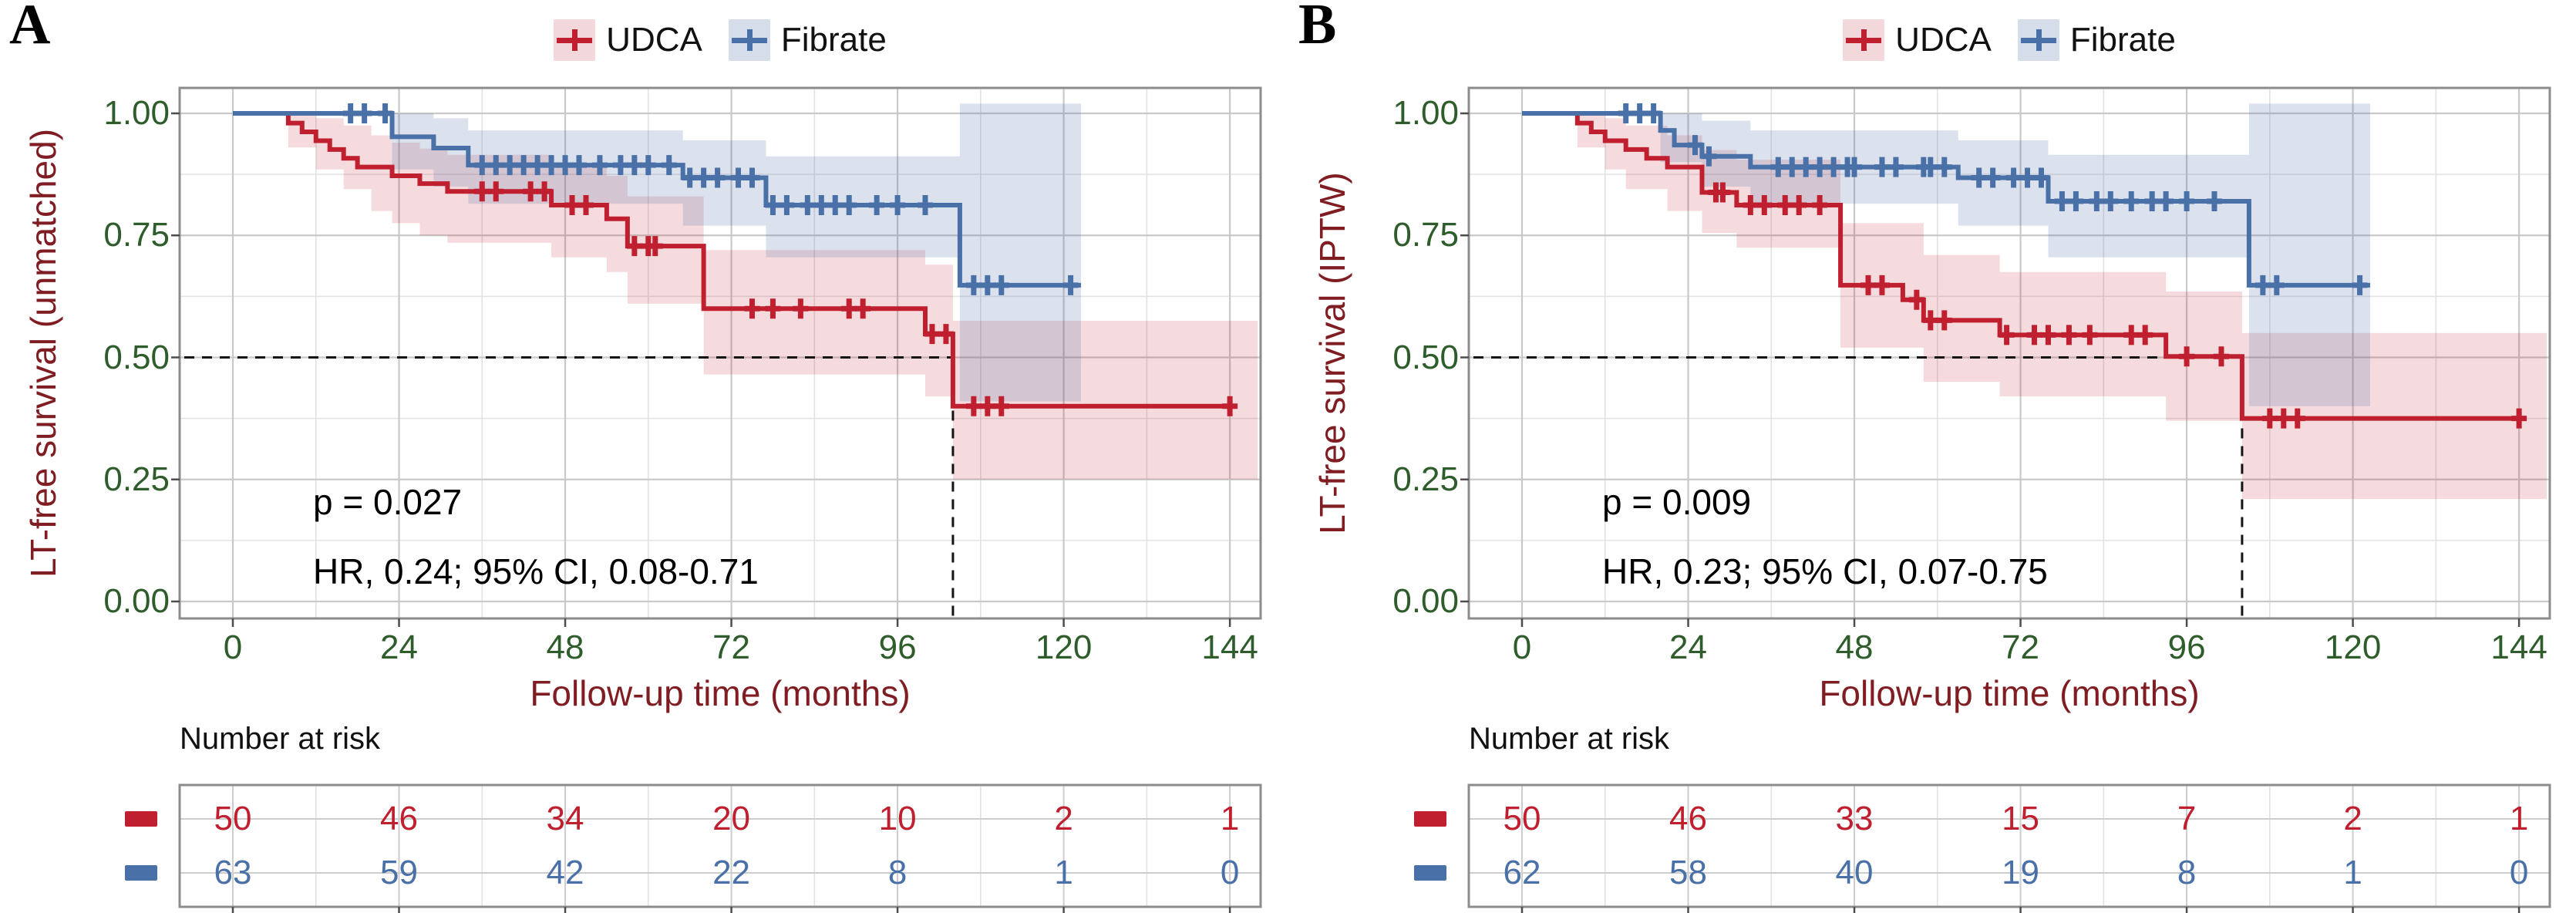  What do you see at coordinates (1063, 819) in the screenshot?
I see `risk-count-udca: 2` at bounding box center [1063, 819].